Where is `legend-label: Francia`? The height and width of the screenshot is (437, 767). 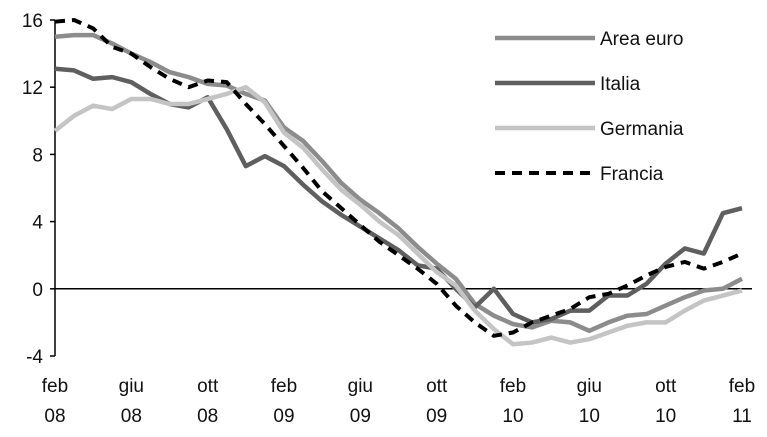 legend-label: Francia is located at coordinates (632, 174).